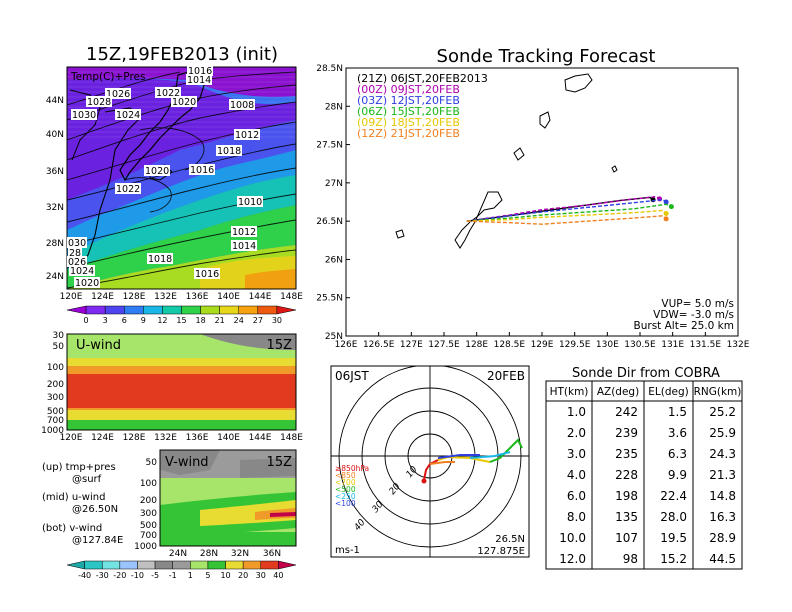 Image resolution: width=792 pixels, height=612 pixels. What do you see at coordinates (59, 336) in the screenshot?
I see `u-wind-p-tick: 30` at bounding box center [59, 336].